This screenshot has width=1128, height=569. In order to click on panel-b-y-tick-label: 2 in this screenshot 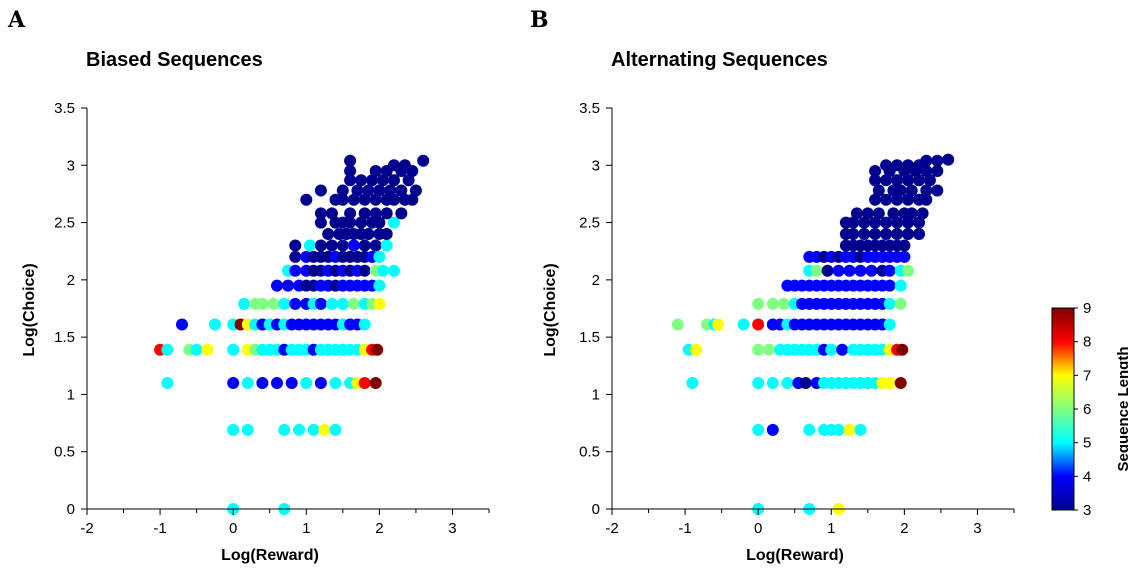, I will do `click(596, 280)`.